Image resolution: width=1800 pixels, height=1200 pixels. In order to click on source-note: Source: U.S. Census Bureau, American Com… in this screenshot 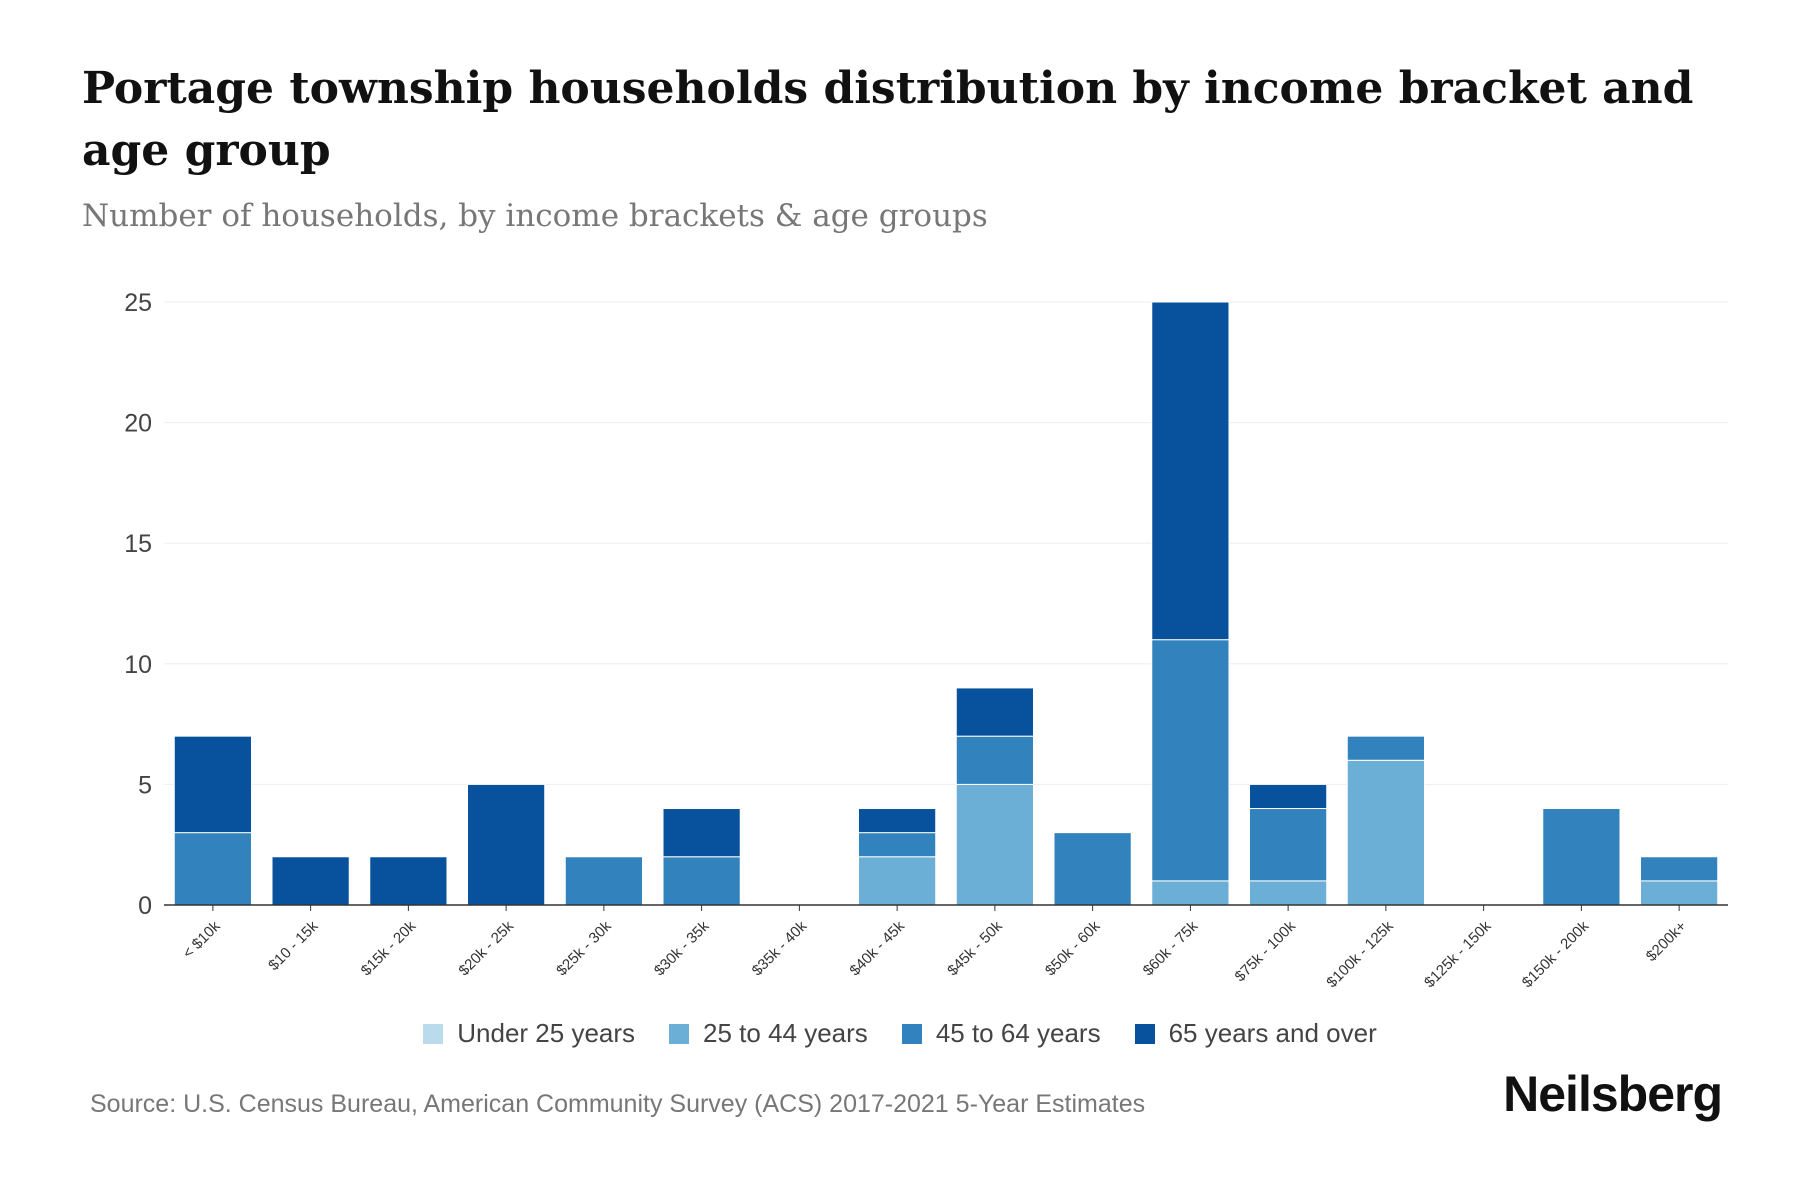, I will do `click(618, 1104)`.